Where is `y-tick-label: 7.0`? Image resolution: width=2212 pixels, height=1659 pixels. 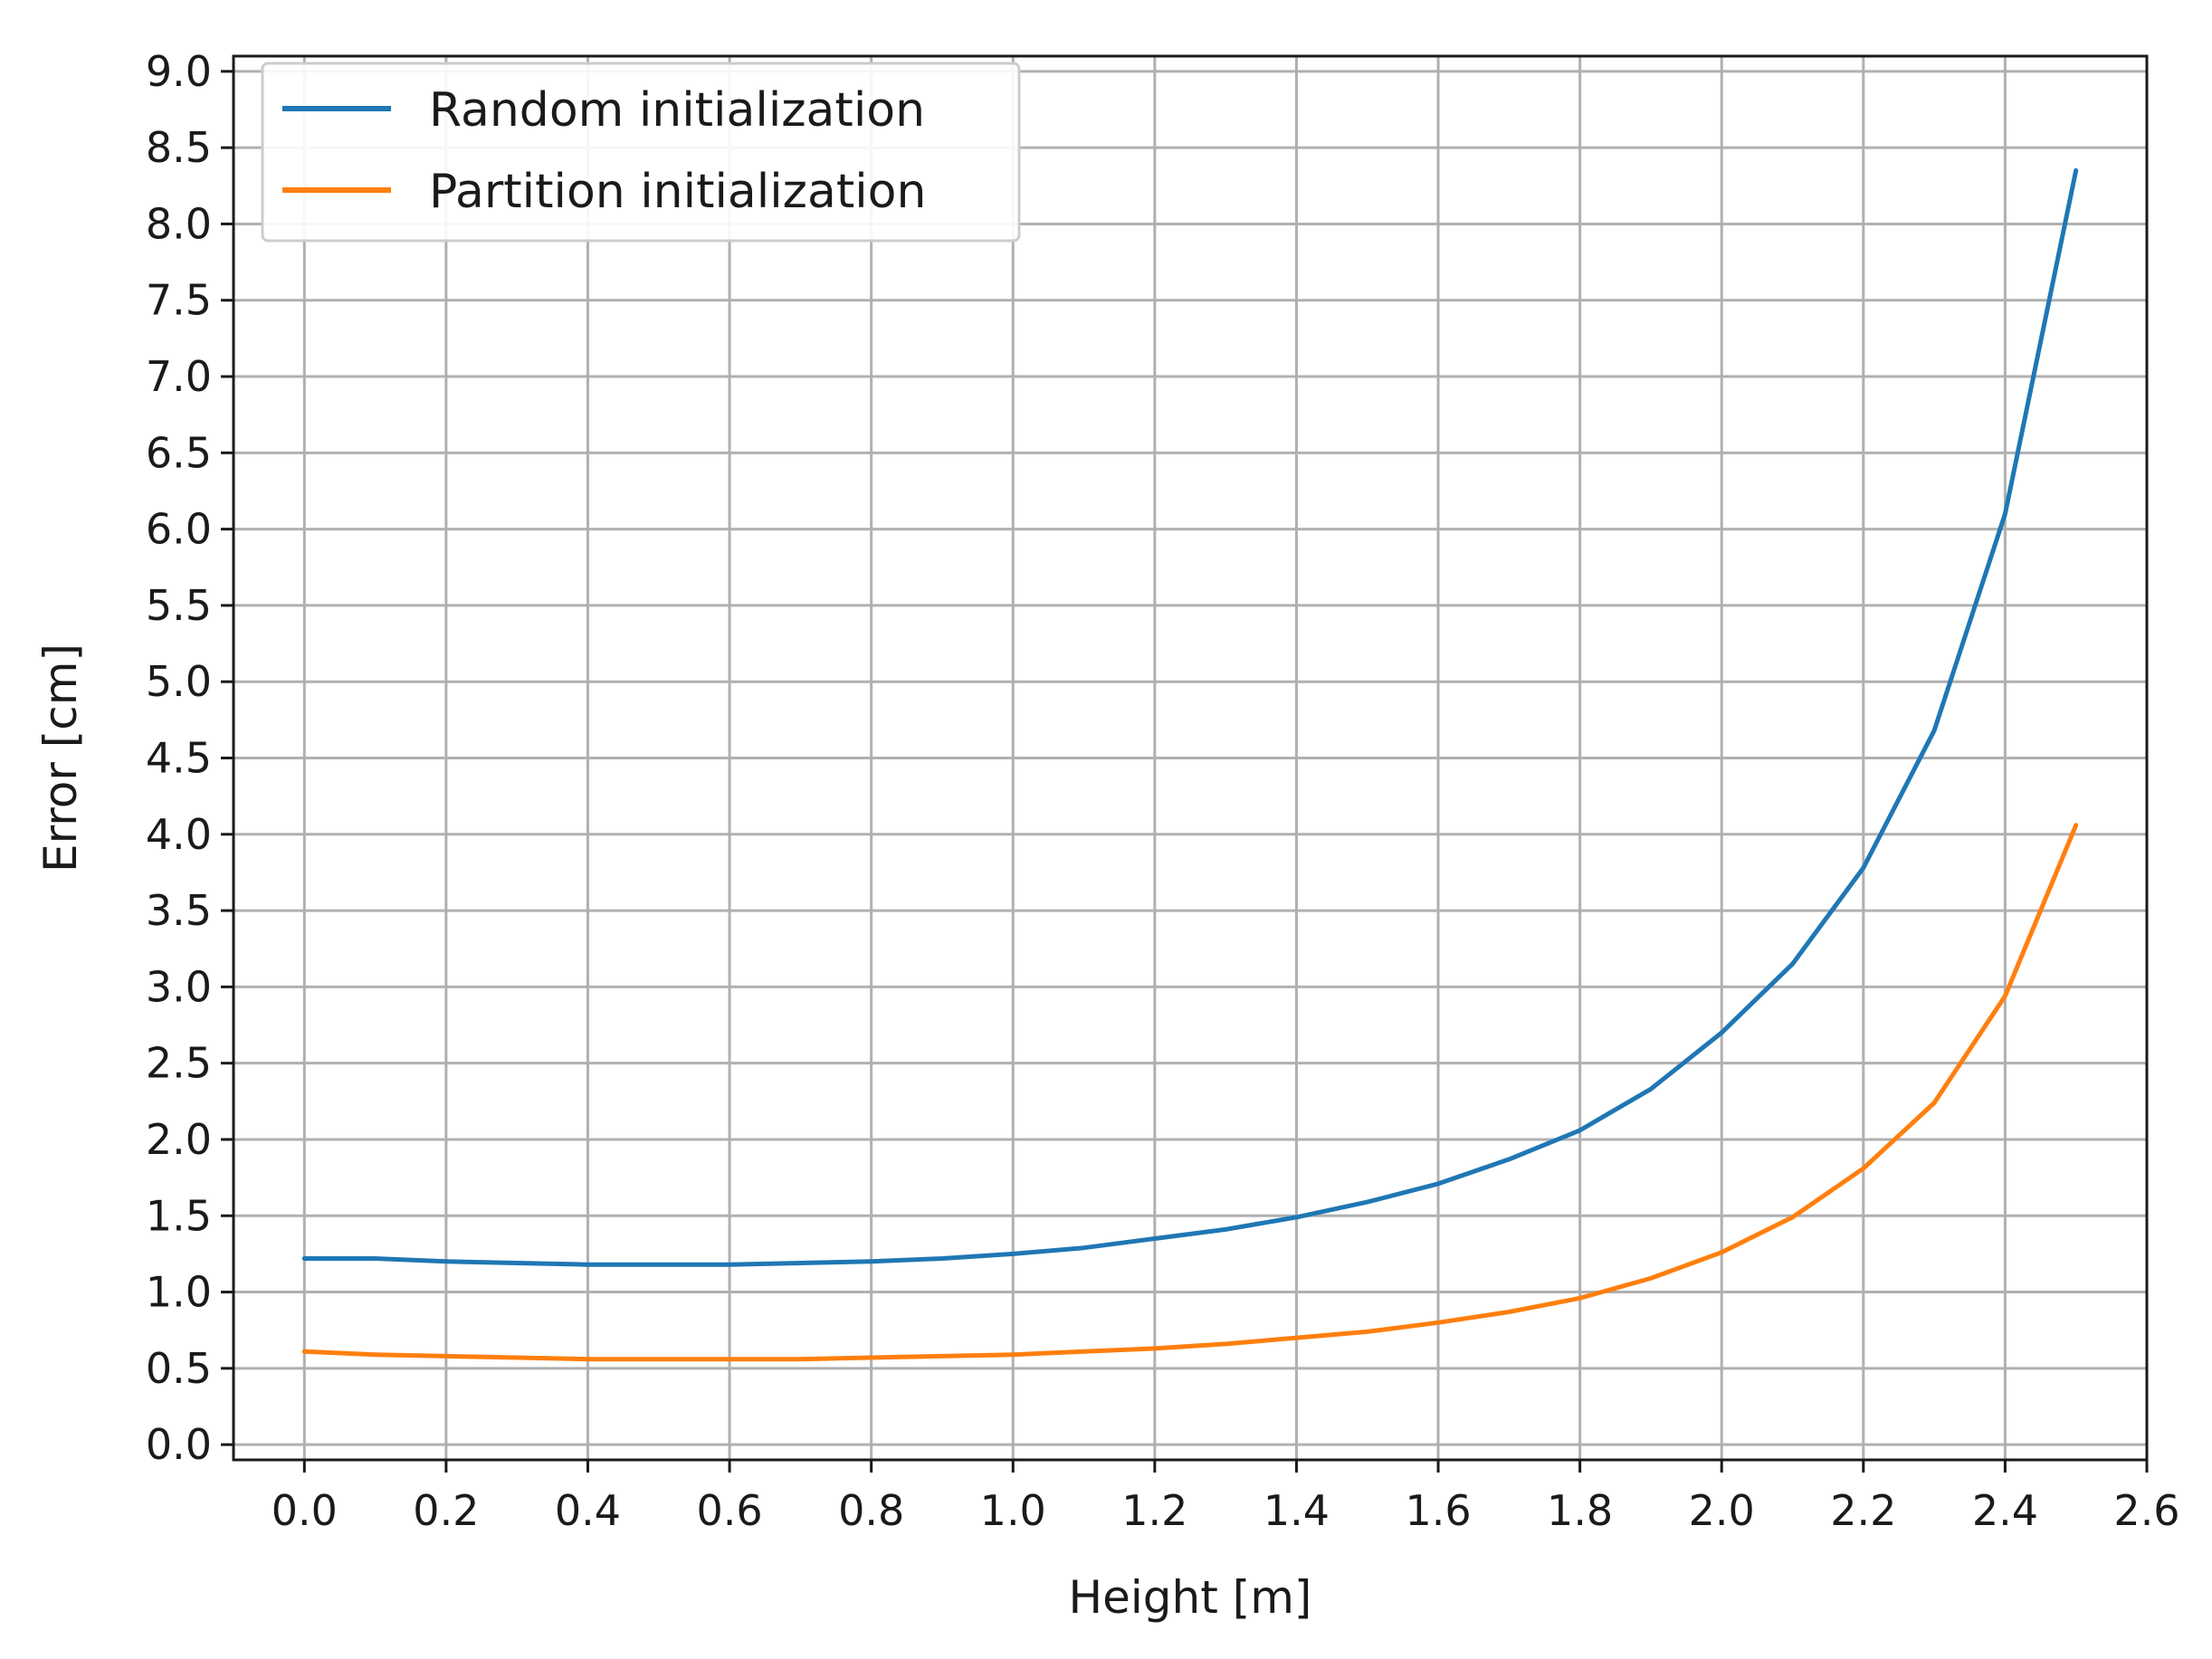 y-tick-label: 7.0 is located at coordinates (179, 376).